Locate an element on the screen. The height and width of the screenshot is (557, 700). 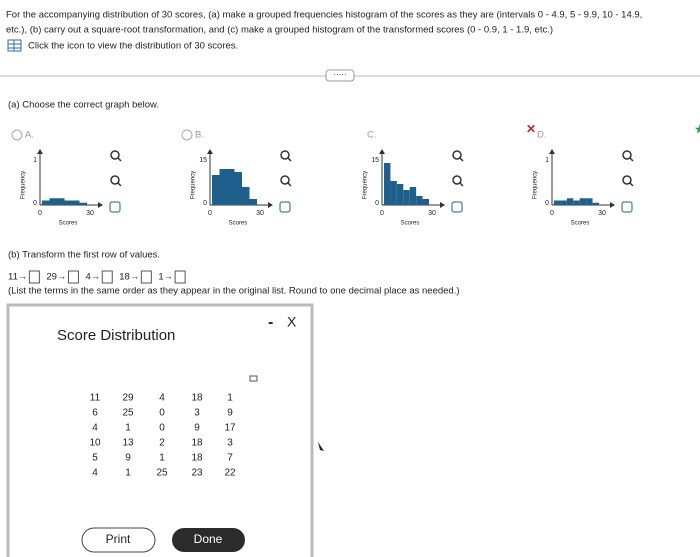
value-label: 1→ is located at coordinates (165, 277).